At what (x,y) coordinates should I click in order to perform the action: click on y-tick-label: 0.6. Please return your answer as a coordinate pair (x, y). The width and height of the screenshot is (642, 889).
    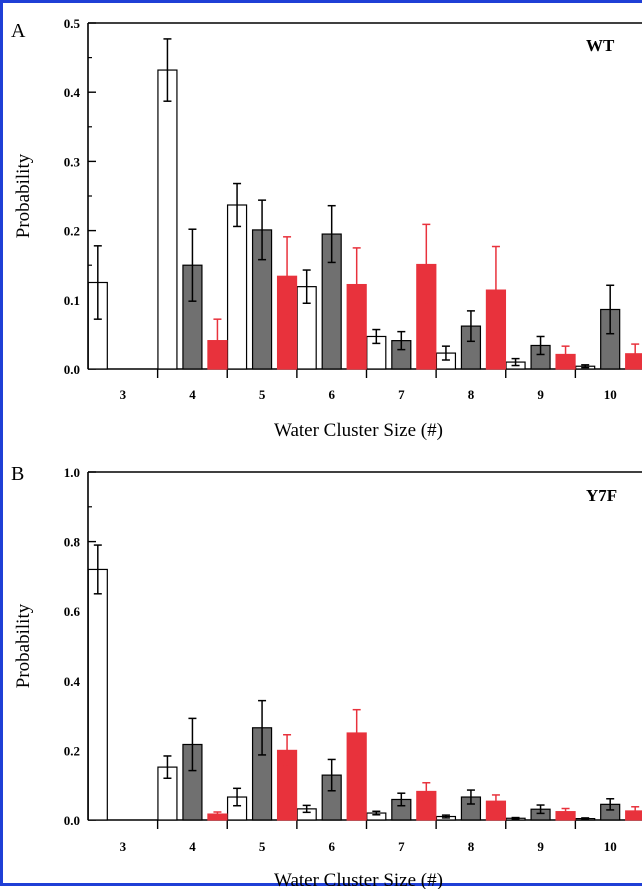
    Looking at the image, I should click on (72, 611).